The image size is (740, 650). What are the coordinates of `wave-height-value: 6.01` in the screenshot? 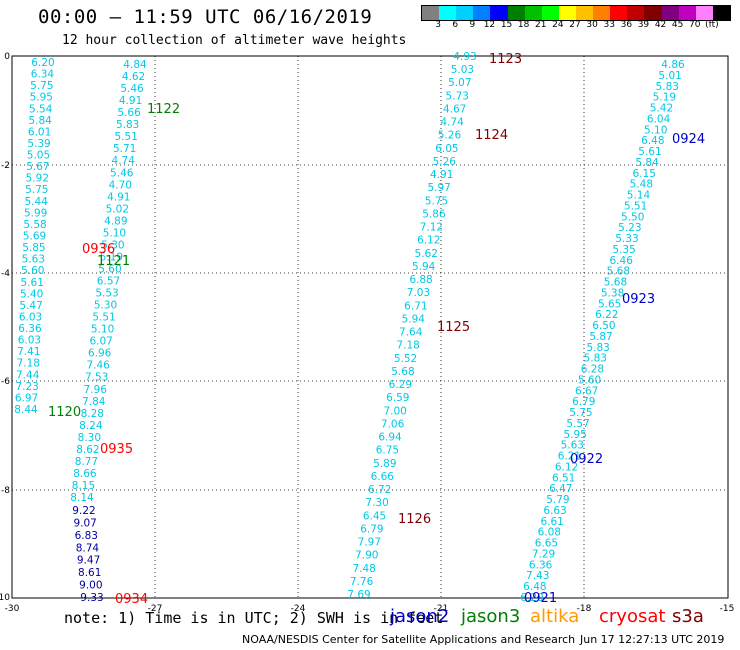 It's located at (39, 132).